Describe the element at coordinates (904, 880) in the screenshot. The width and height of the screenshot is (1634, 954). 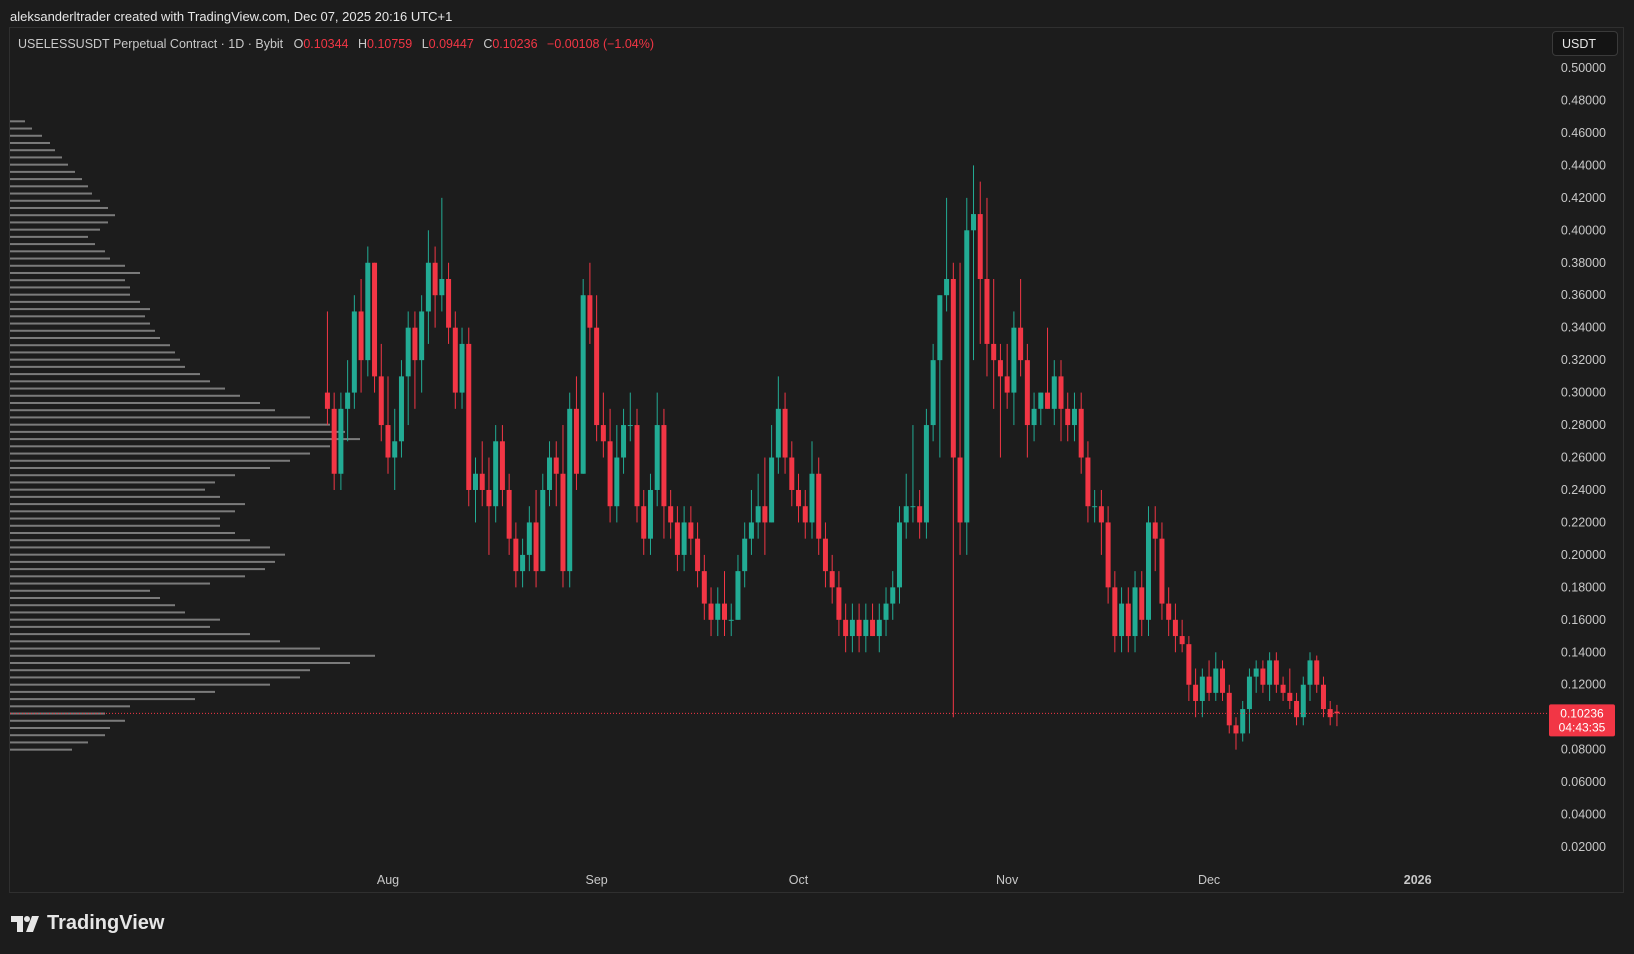
I see `time-axis: Aug Sep Oct Nov Dec 2026` at that location.